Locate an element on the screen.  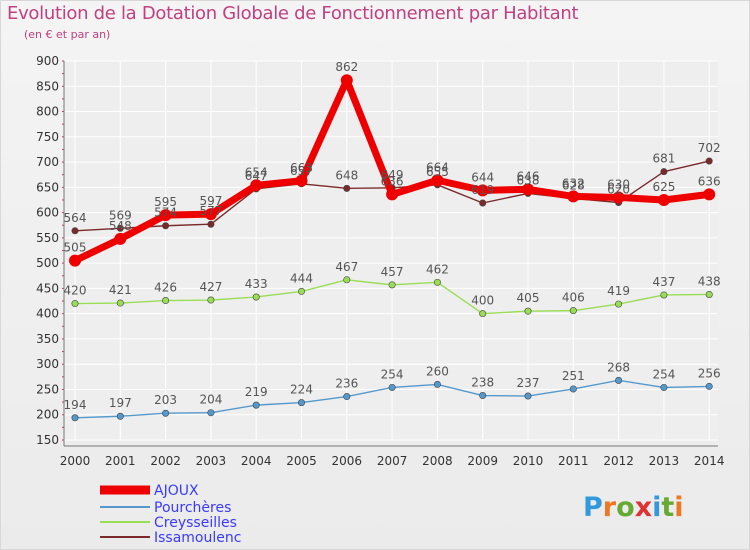
data-label-creysseilles: 426 is located at coordinates (165, 288).